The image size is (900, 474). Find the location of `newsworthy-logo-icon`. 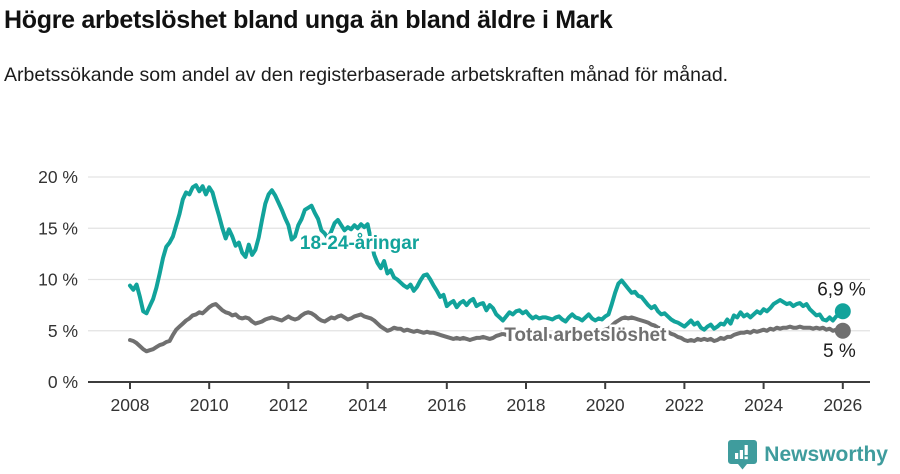

newsworthy-logo-icon is located at coordinates (743, 455).